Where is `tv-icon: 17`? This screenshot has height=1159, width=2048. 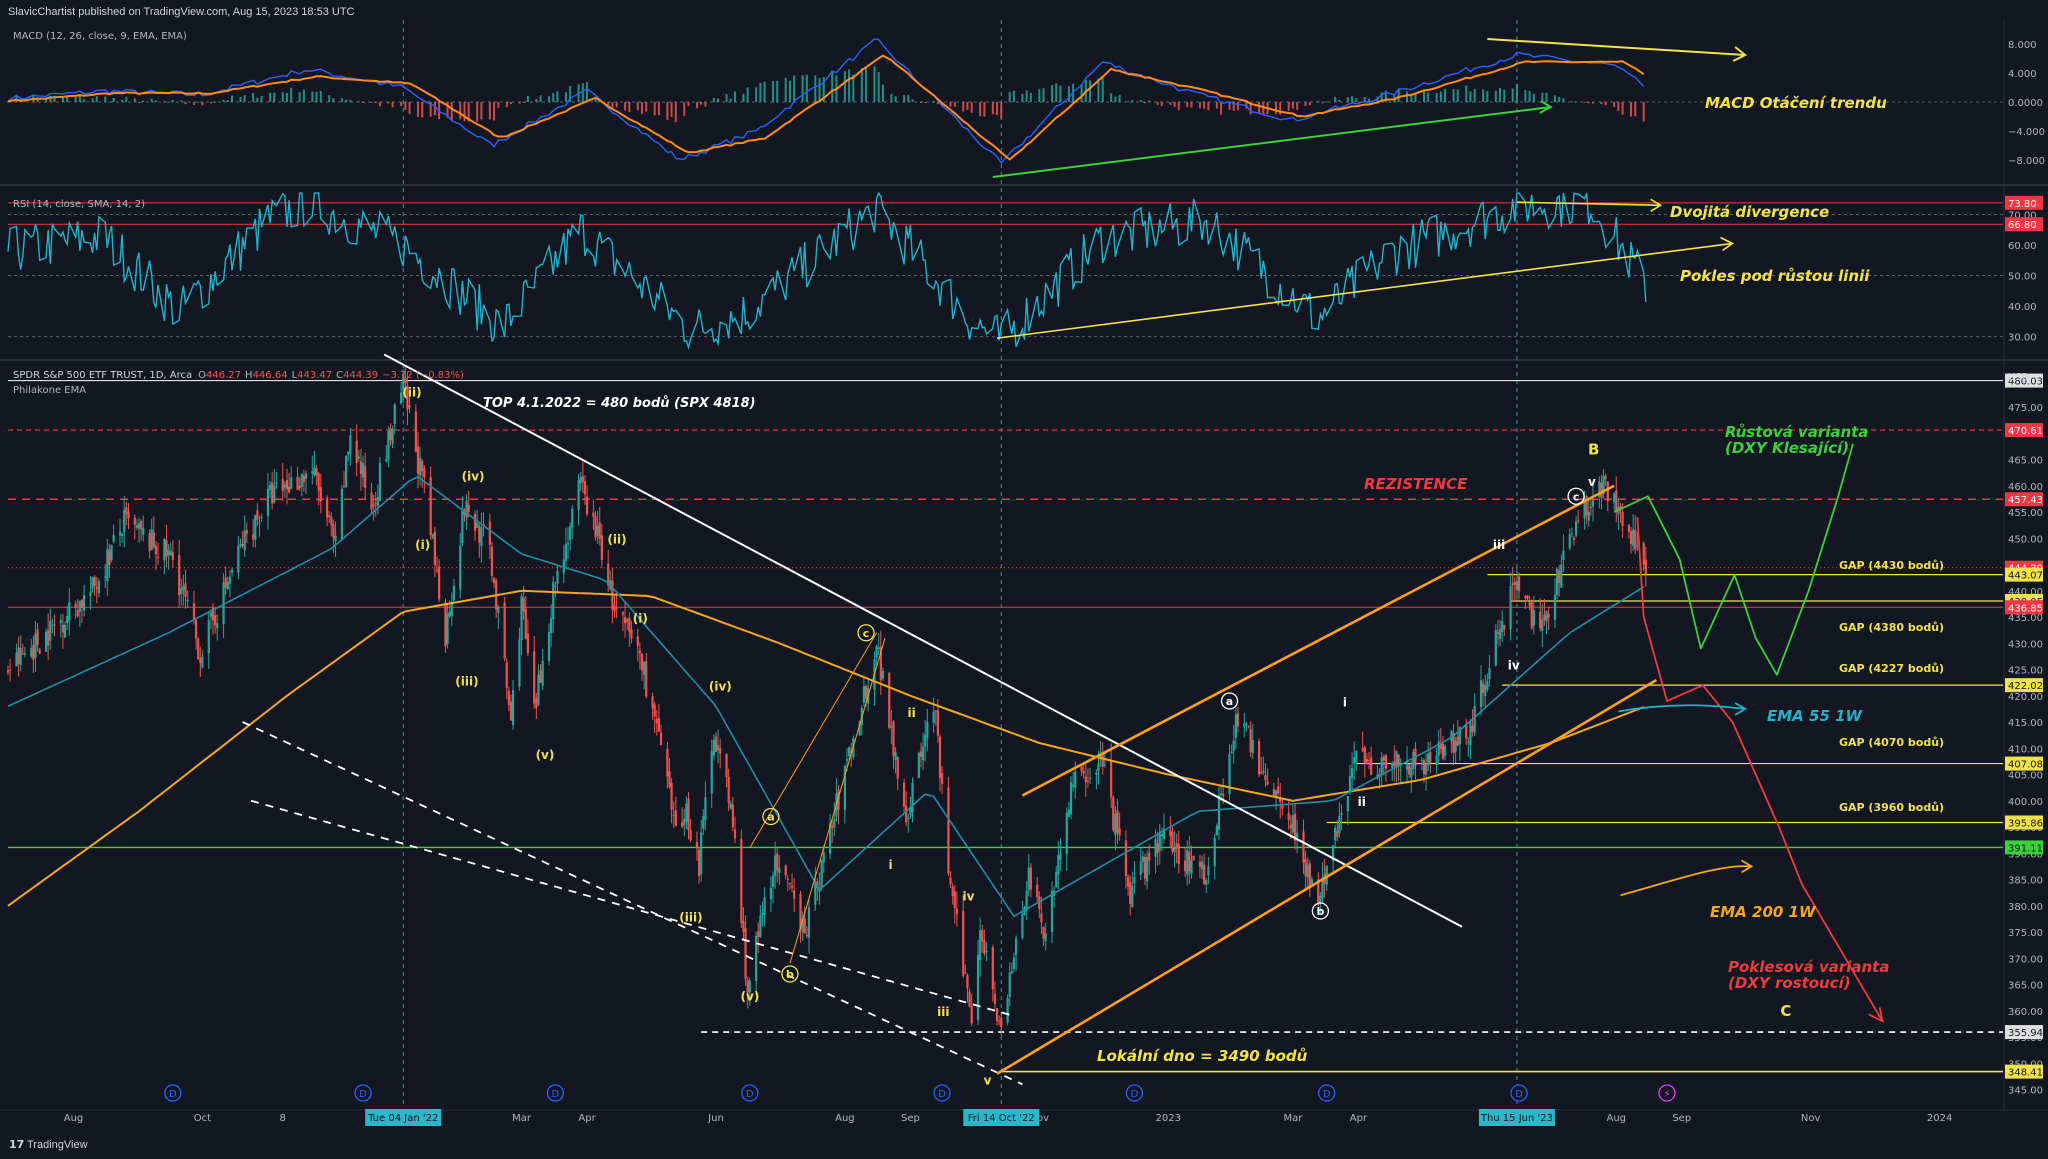
tv-icon: 17 is located at coordinates (16, 1144).